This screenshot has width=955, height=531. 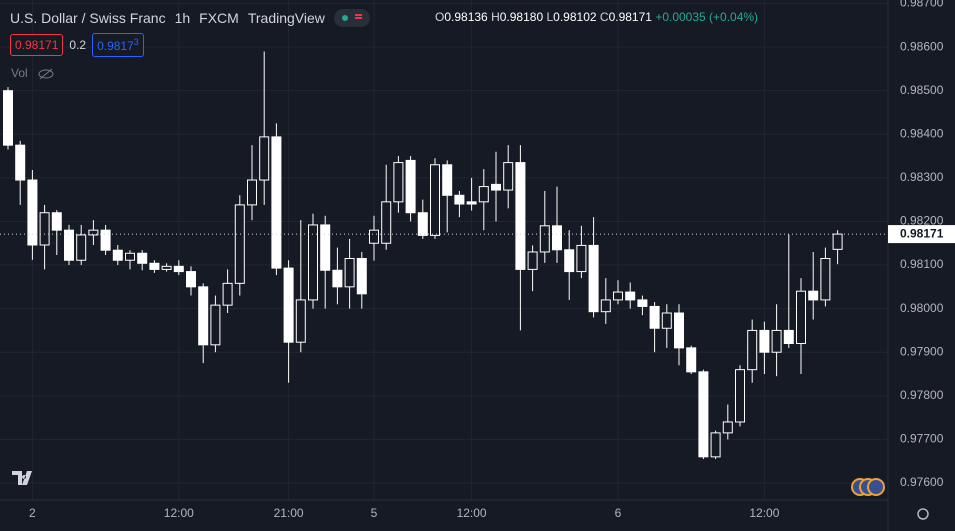 I want to click on last-price-label: 0.98171, so click(x=922, y=233).